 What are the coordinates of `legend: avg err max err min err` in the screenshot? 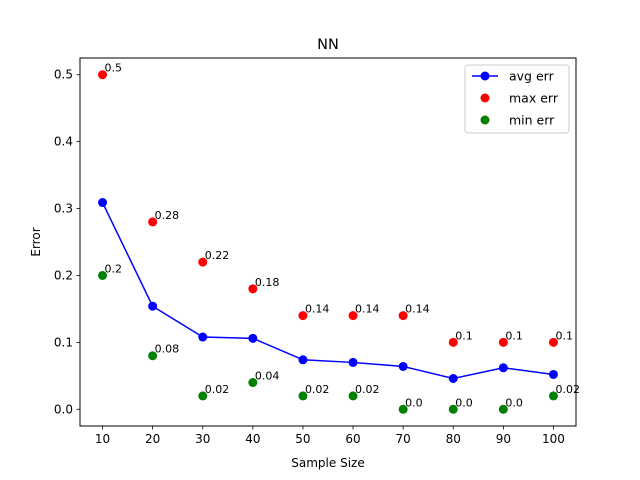 It's located at (517, 99).